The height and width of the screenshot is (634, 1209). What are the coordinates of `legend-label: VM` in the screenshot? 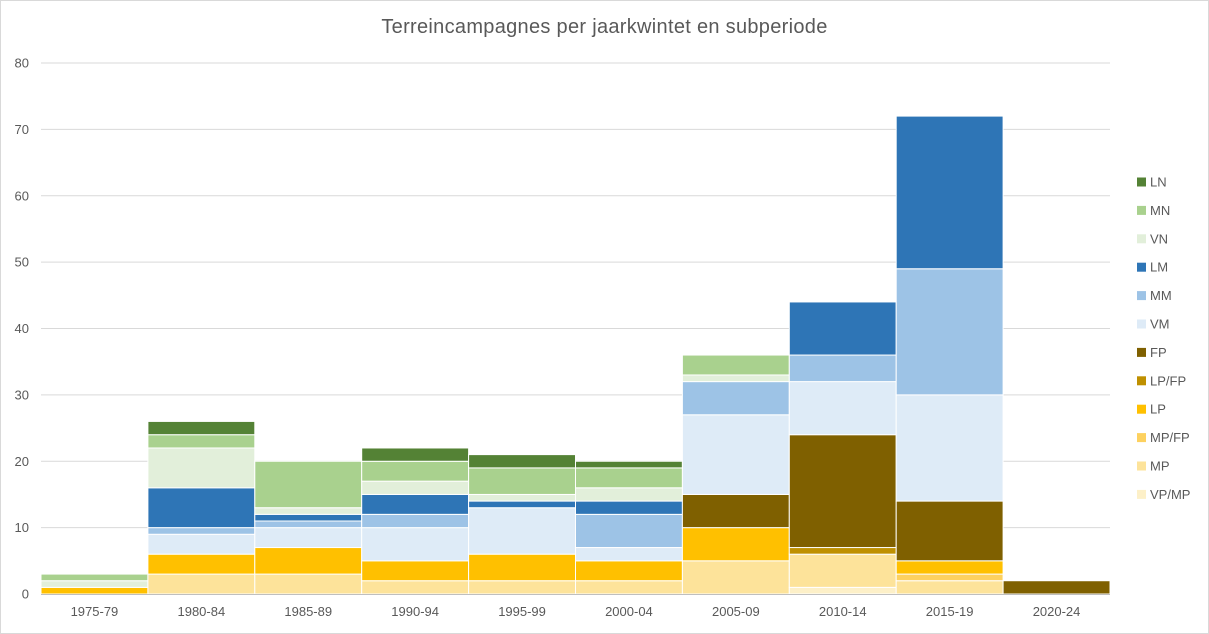 It's located at (1160, 324).